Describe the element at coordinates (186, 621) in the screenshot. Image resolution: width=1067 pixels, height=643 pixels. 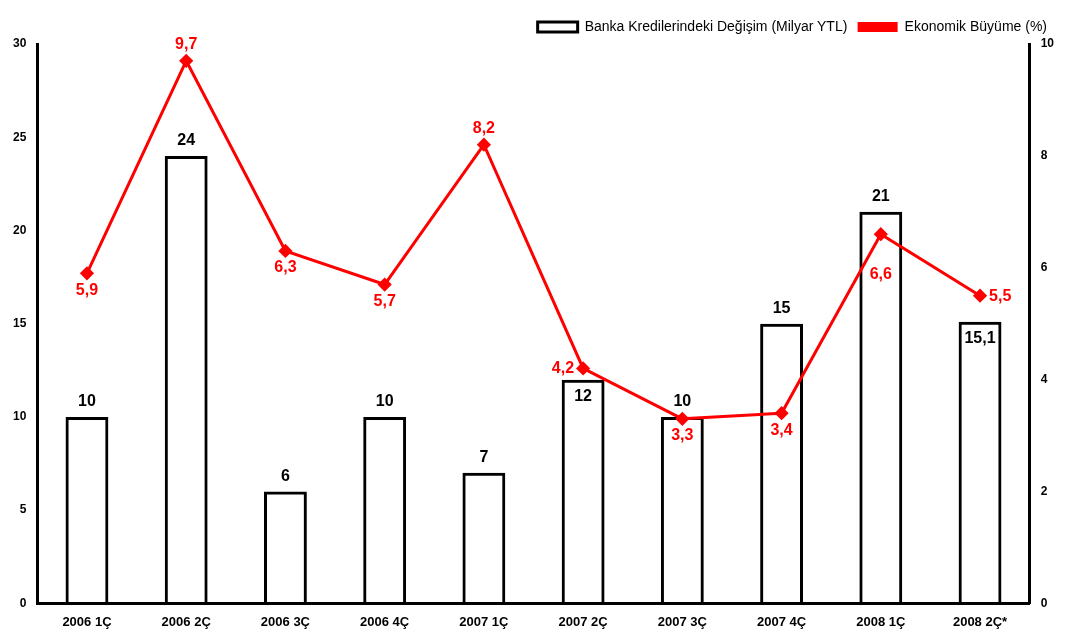
I see `x-tick-label: 2006 2Ç` at that location.